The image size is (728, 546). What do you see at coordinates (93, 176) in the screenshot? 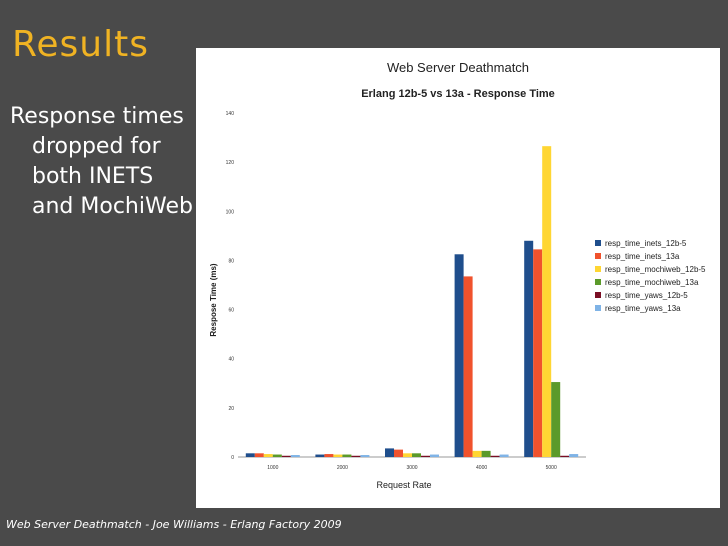
I see `bullet-line: both INETS` at bounding box center [93, 176].